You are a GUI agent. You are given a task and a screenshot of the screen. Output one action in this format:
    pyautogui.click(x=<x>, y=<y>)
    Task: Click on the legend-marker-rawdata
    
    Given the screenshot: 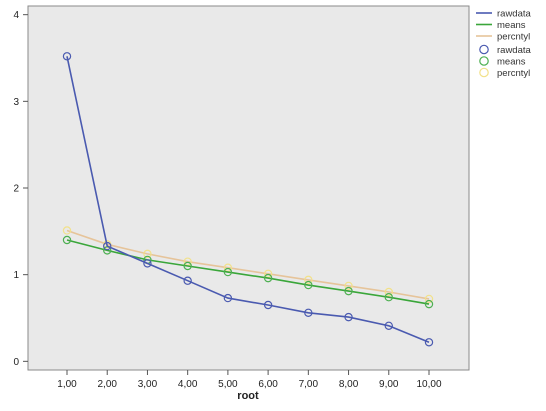 What is the action you would take?
    pyautogui.click(x=484, y=49)
    